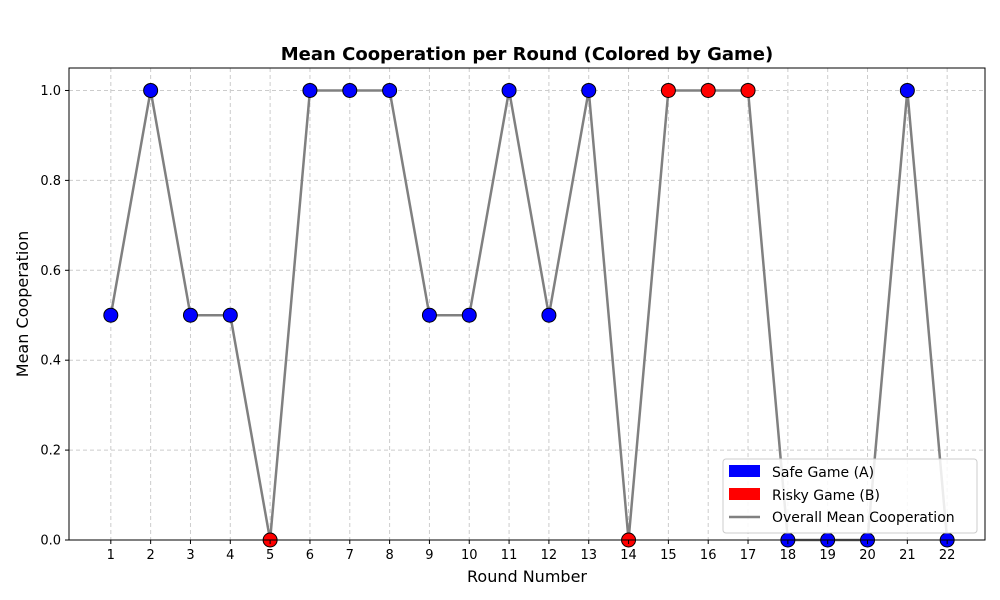 The height and width of the screenshot is (600, 1000). Describe the element at coordinates (50, 541) in the screenshot. I see `y-tick-label: 0.0` at that location.